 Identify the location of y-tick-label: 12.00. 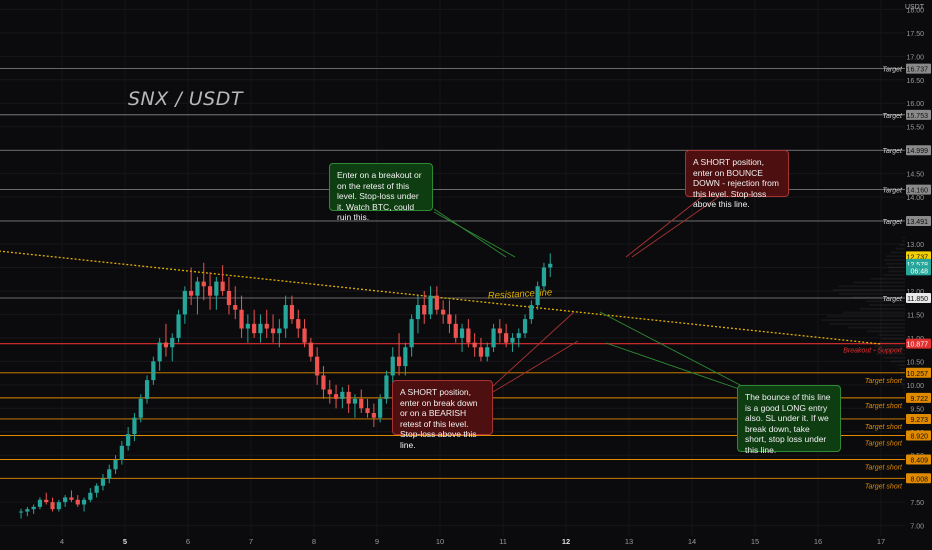
(915, 292).